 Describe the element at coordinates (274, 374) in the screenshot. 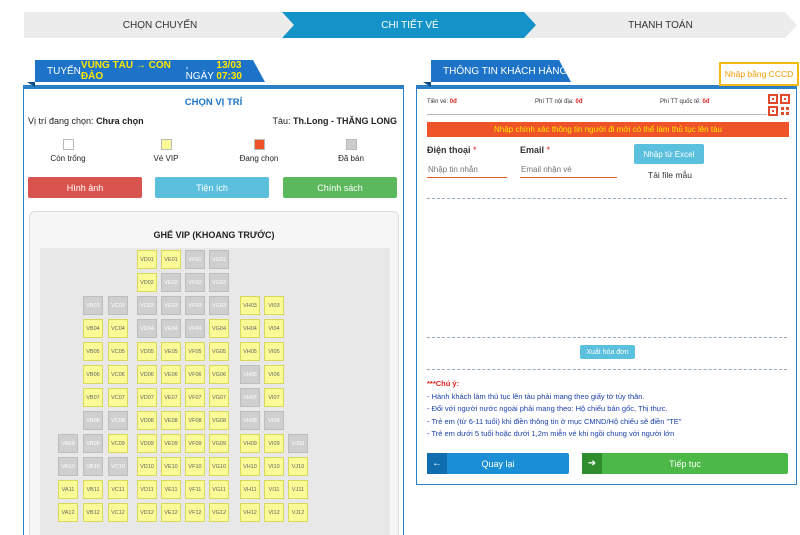

I see `seat-vi06: VI06` at that location.